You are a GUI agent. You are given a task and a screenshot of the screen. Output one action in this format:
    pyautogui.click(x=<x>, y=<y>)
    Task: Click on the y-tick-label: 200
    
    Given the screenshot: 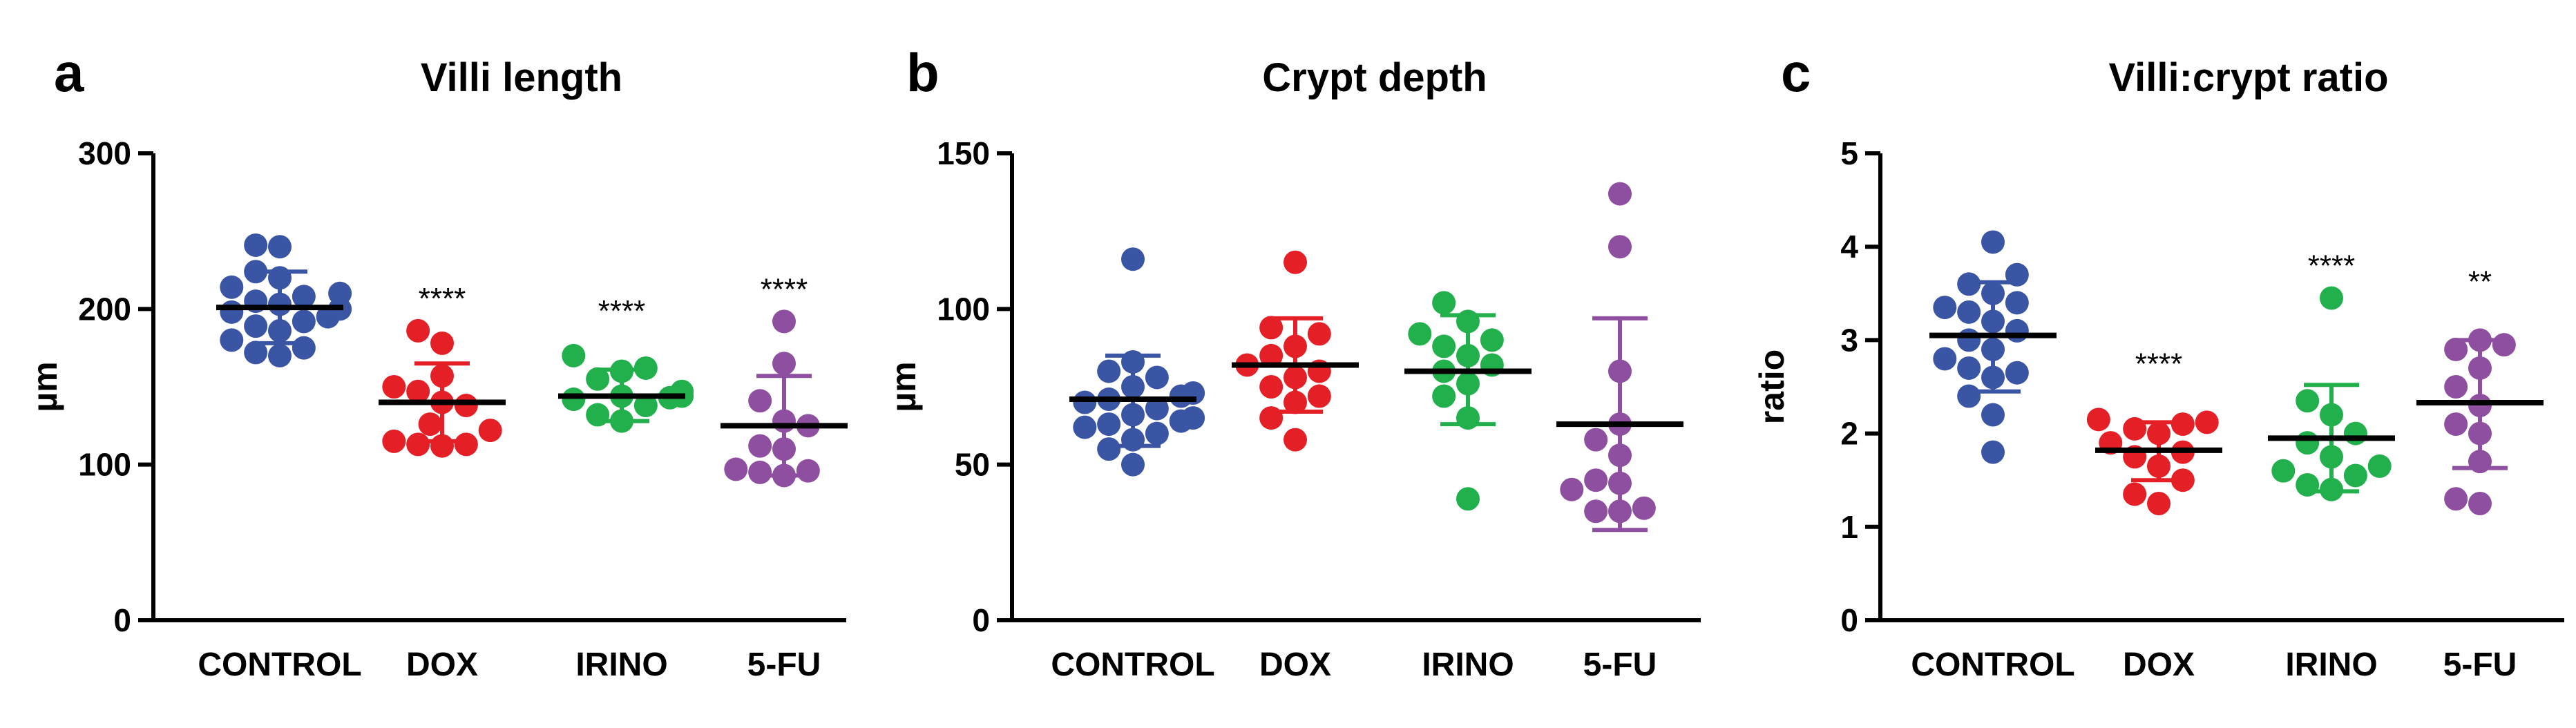 What is the action you would take?
    pyautogui.click(x=104, y=309)
    